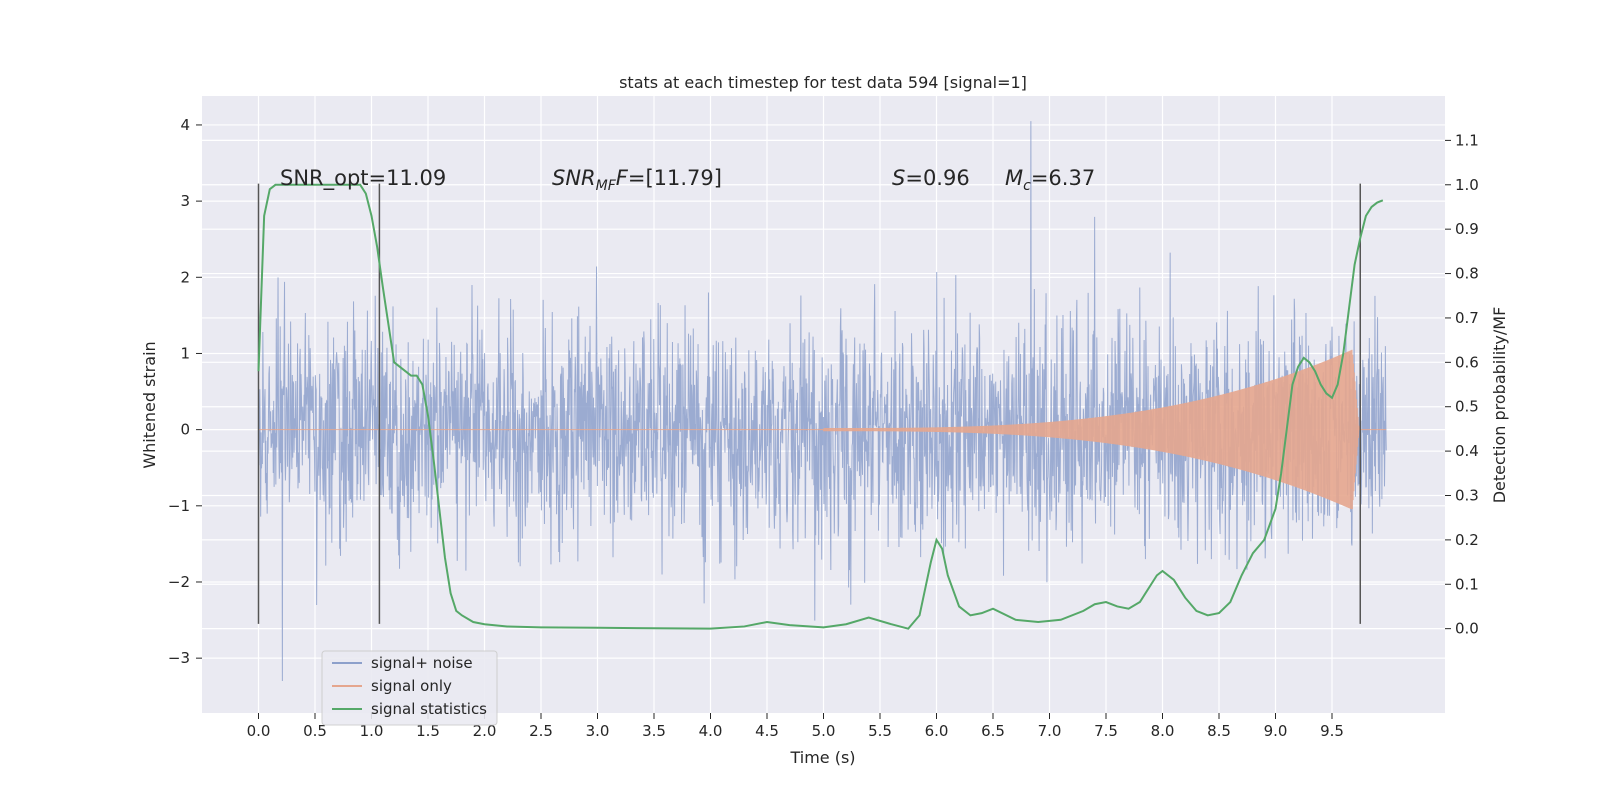 Image resolution: width=1600 pixels, height=804 pixels. I want to click on x-tick-label: 6.0, so click(937, 731).